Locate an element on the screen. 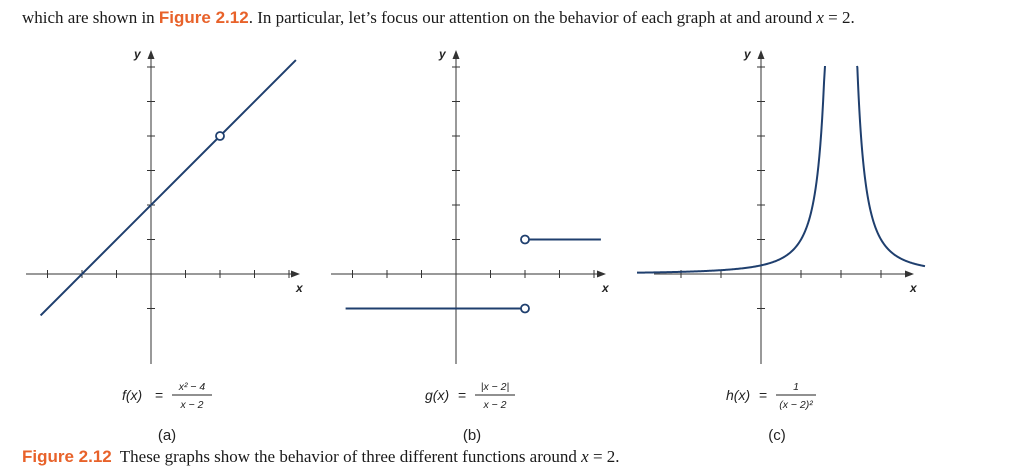  figure-reference-link: Figure 2.12 is located at coordinates (203, 17).